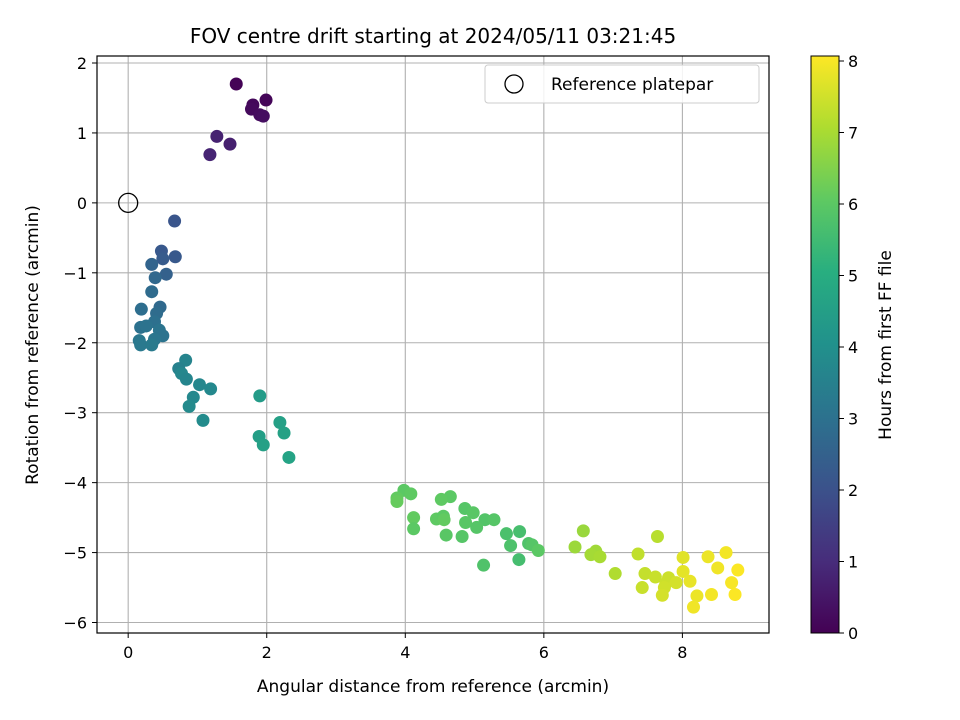  What do you see at coordinates (75, 413) in the screenshot?
I see `y-tick-label: −3` at bounding box center [75, 413].